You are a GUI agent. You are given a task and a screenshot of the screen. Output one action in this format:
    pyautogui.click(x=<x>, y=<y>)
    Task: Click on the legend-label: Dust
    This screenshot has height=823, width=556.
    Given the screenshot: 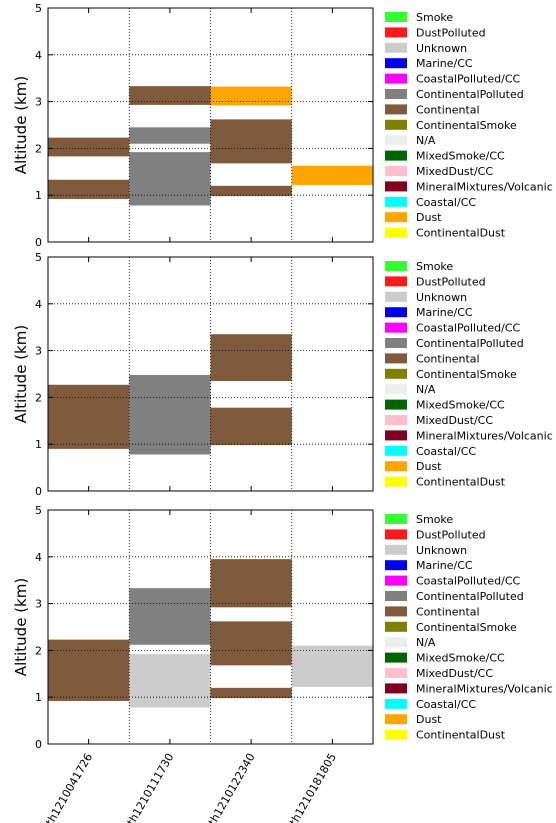 What is the action you would take?
    pyautogui.click(x=429, y=719)
    